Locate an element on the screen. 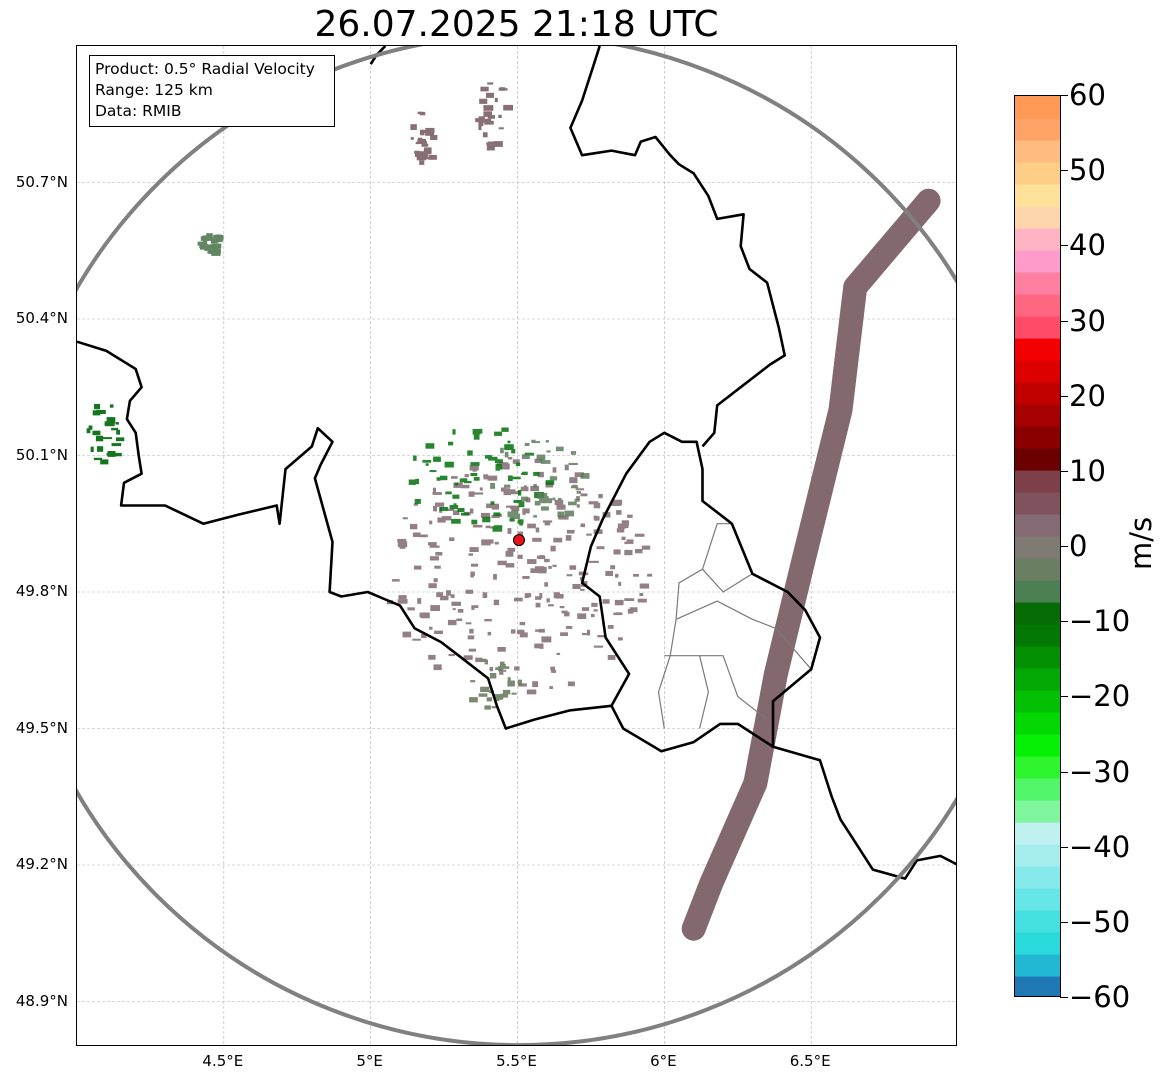  data-source-label: Data: RMIB is located at coordinates (138, 111).